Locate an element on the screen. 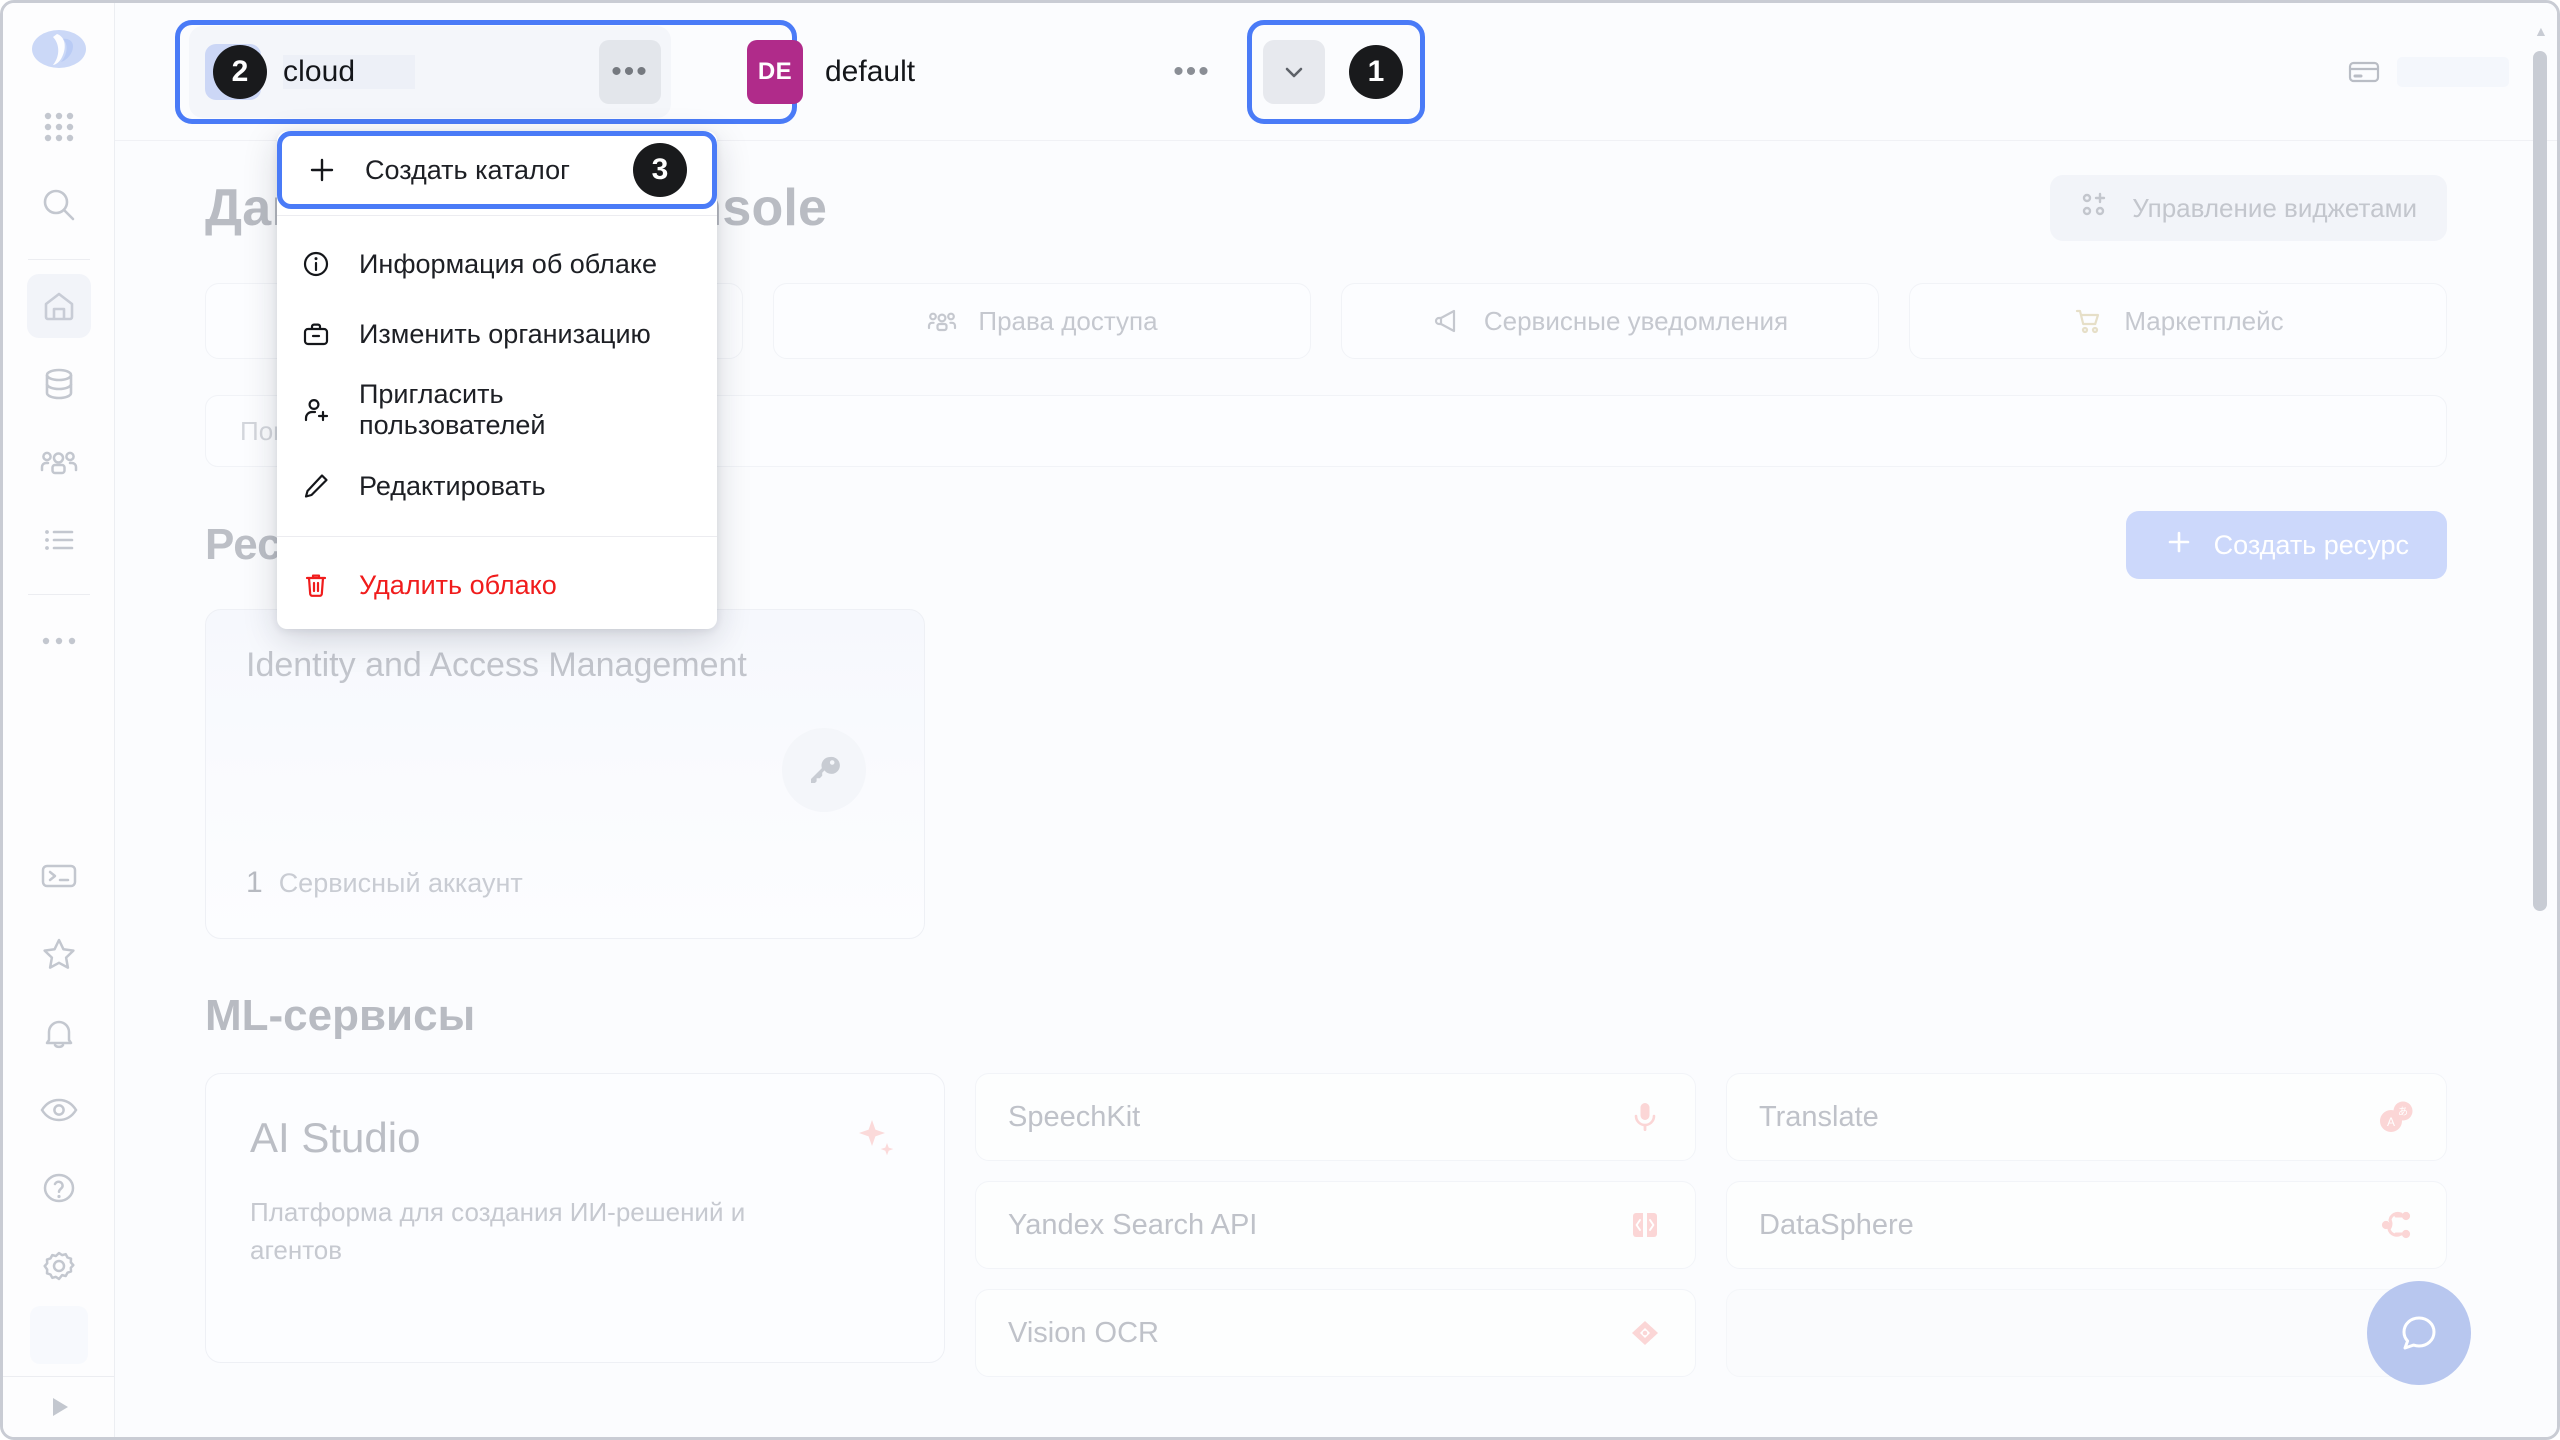  ml-item-empty is located at coordinates (2086, 1333).